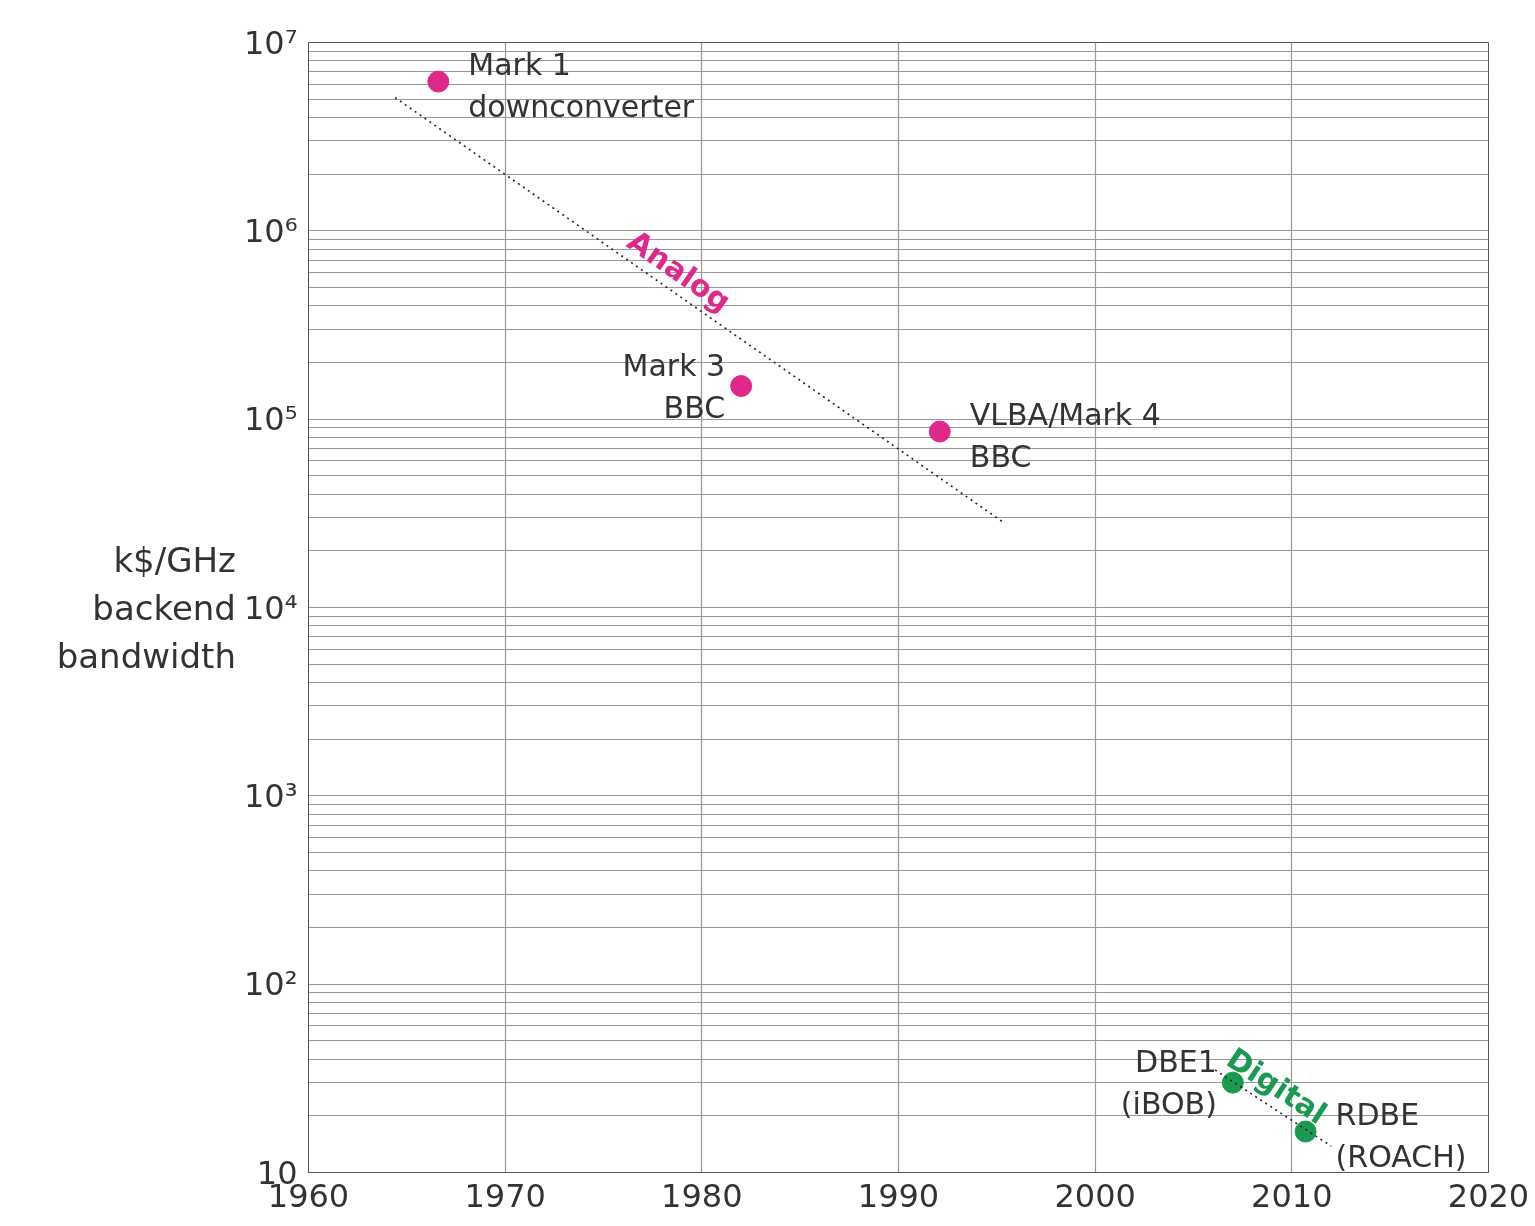 The height and width of the screenshot is (1226, 1535). I want to click on x-tick-label: 1980, so click(702, 1195).